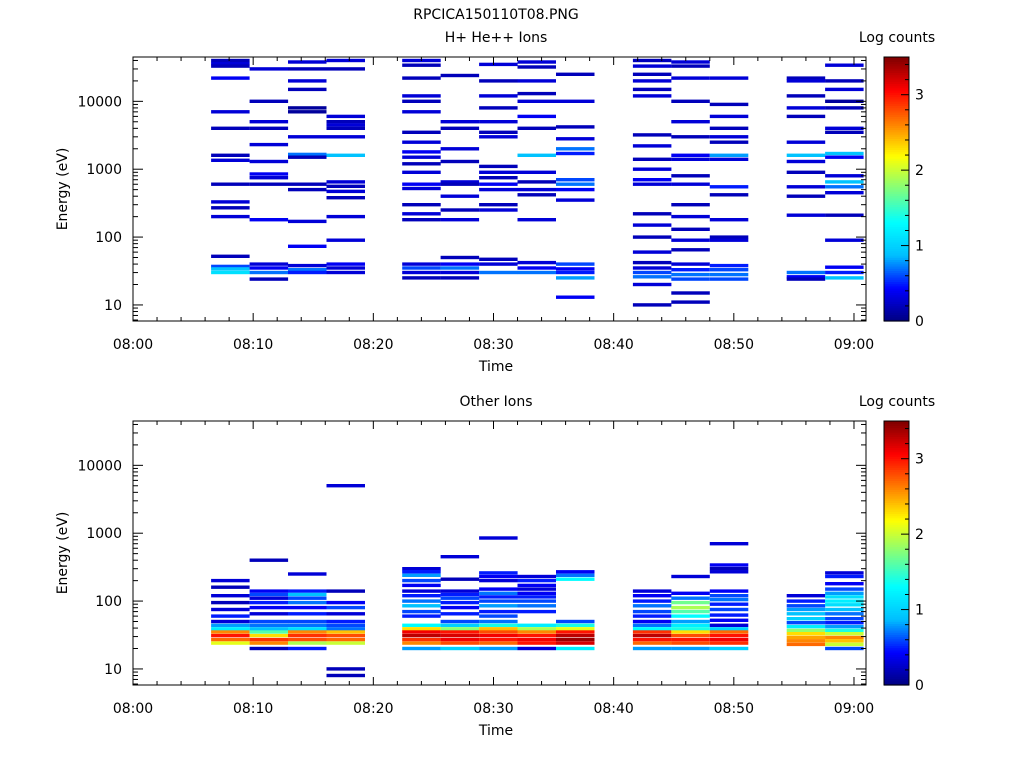  What do you see at coordinates (495, 367) in the screenshot?
I see `x-axis-label: Time` at bounding box center [495, 367].